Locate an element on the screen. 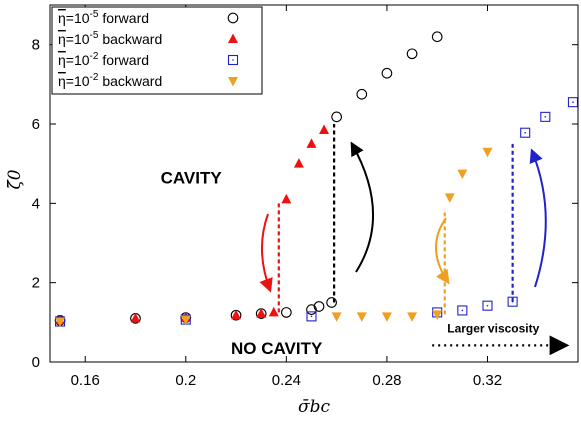  series-2-point-6-box is located at coordinates (512, 301).